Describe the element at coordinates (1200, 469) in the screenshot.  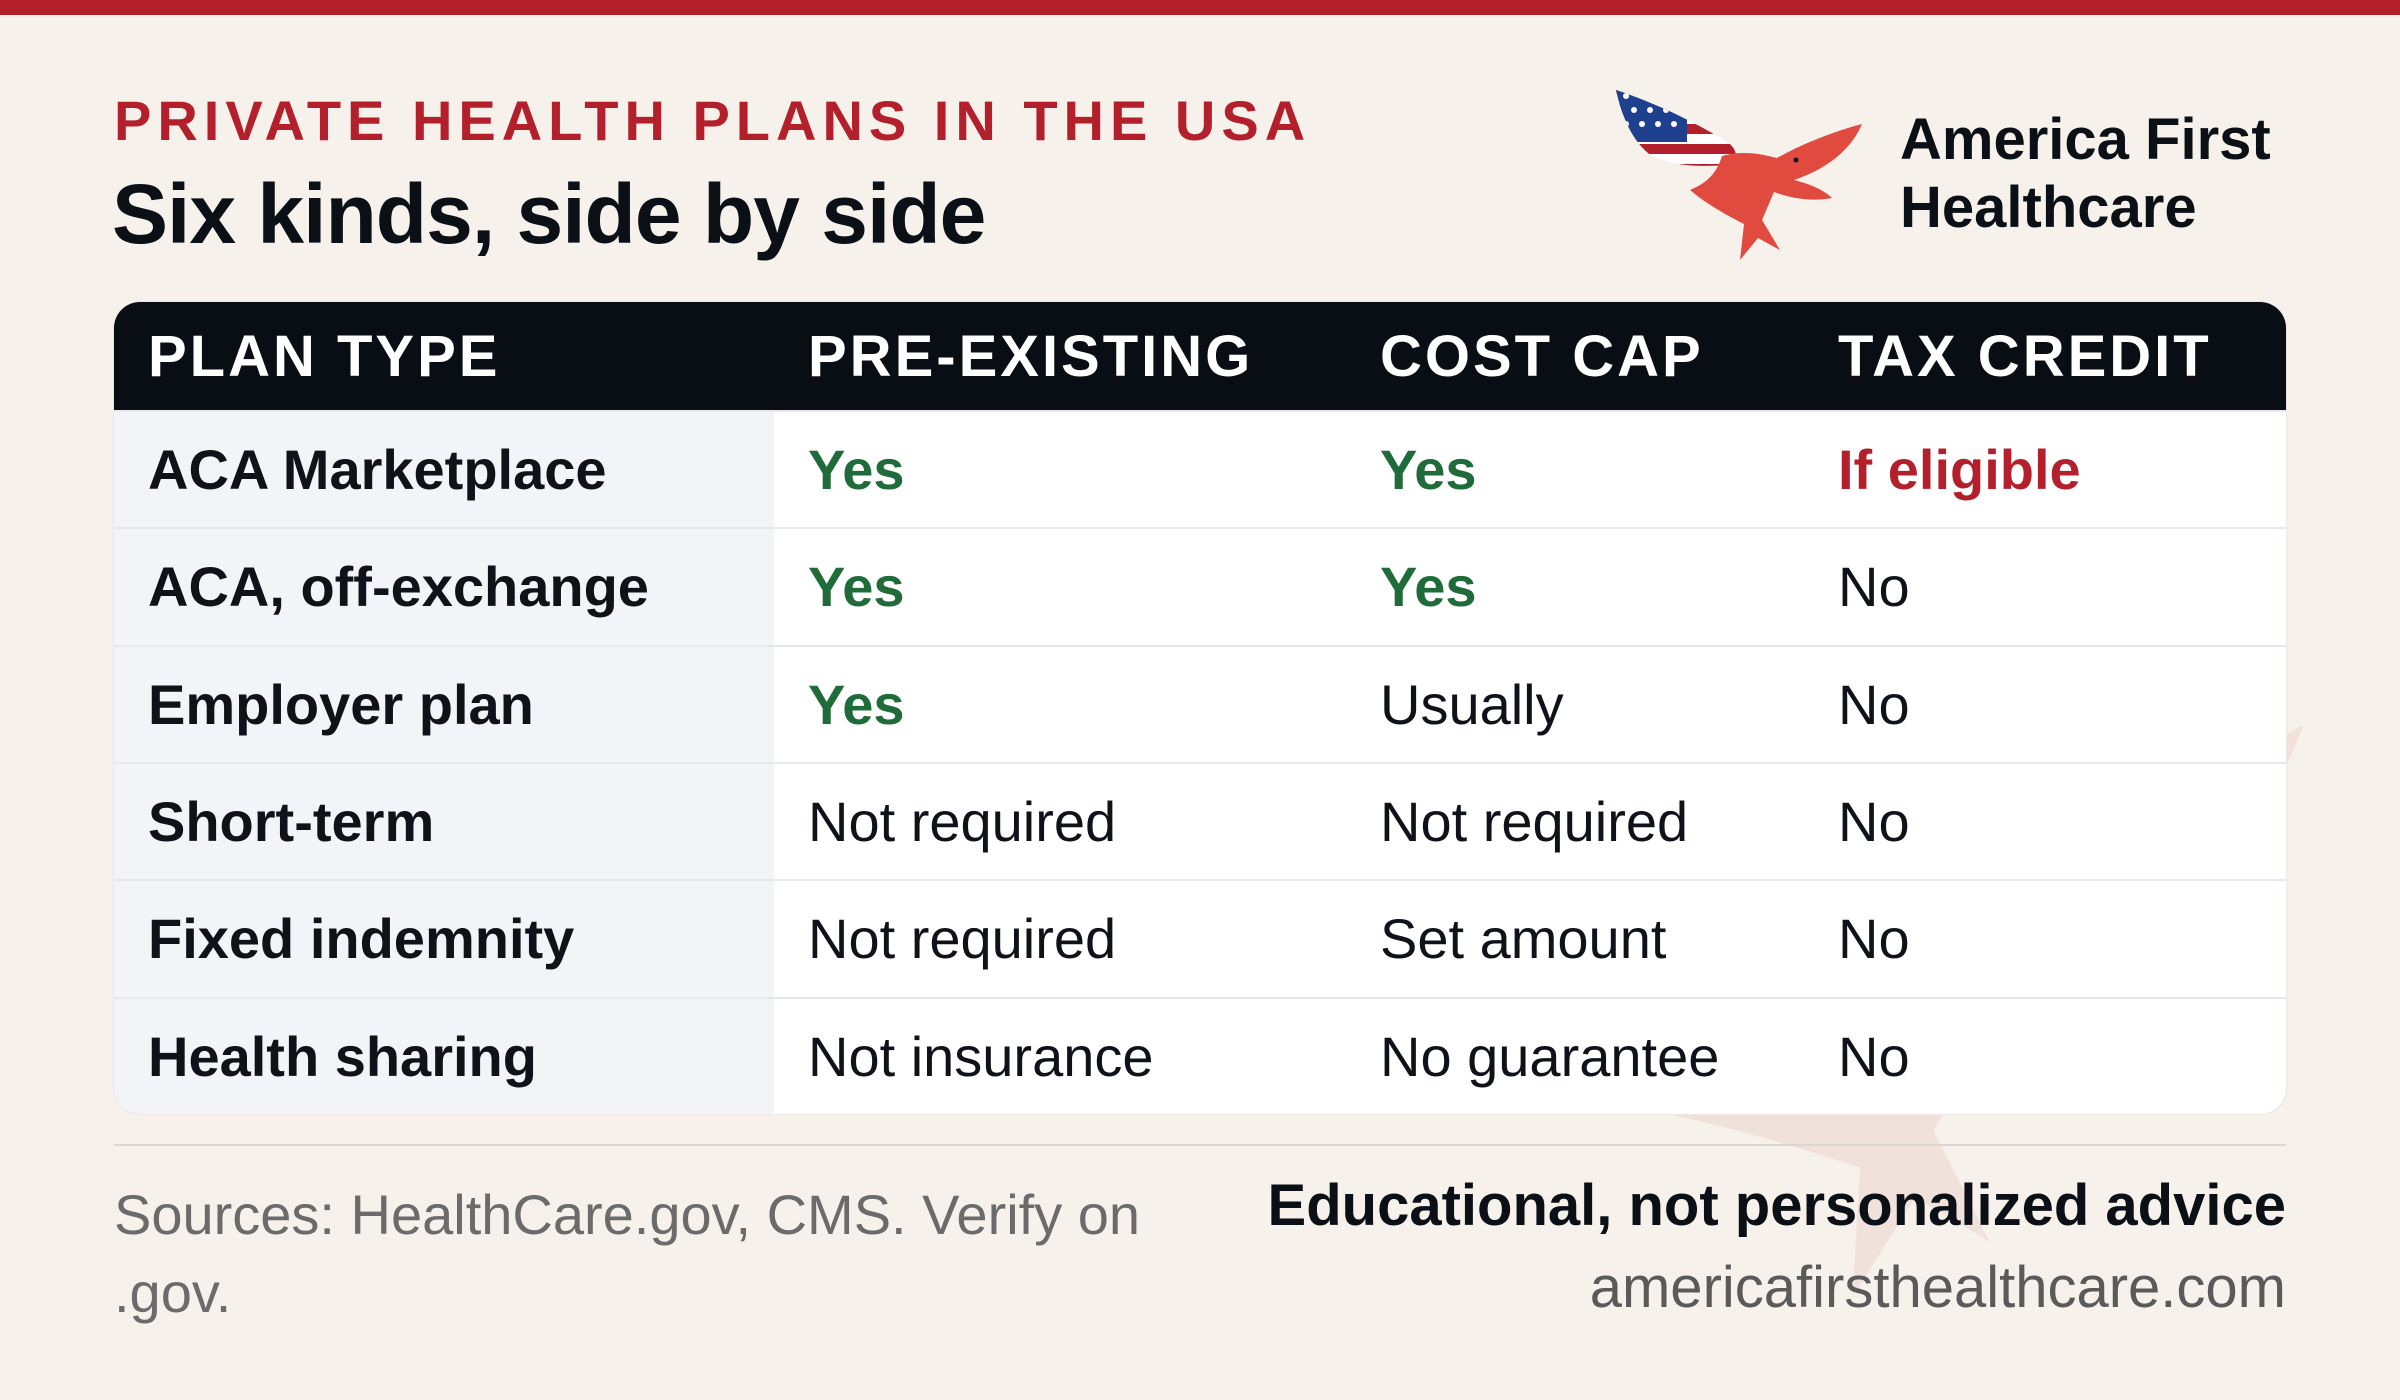
I see `table-row: ACA Marketplace Yes Yes If eligible` at that location.